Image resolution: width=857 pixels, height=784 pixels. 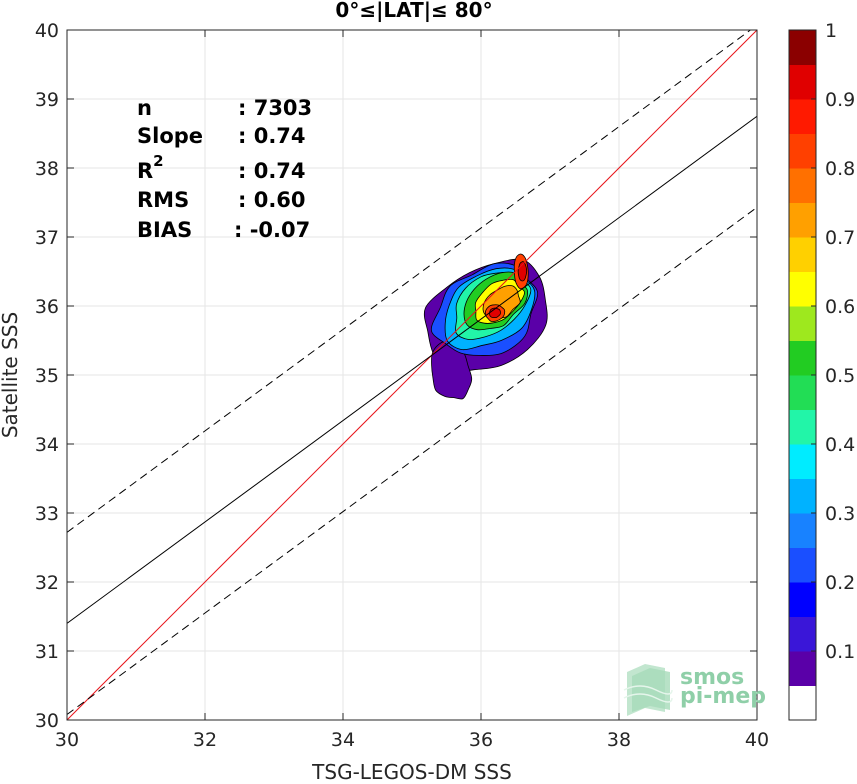 What do you see at coordinates (840, 583) in the screenshot?
I see `colorbar-tick-label: 0.2` at bounding box center [840, 583].